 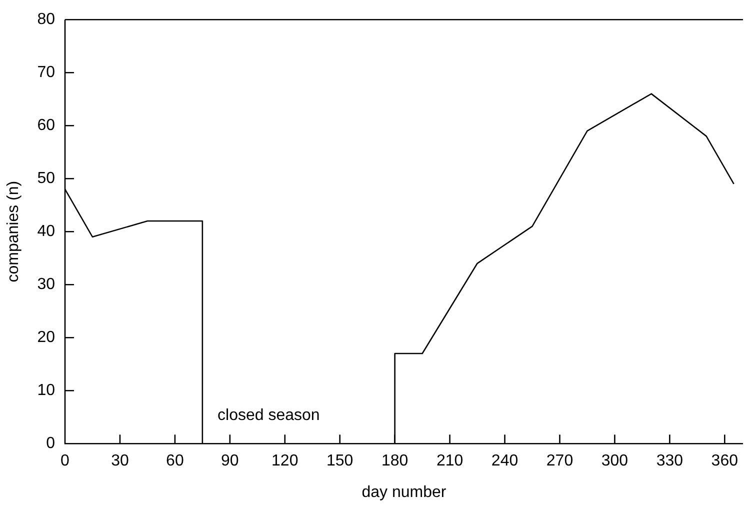 I want to click on x-tick-label: 30, so click(x=120, y=461).